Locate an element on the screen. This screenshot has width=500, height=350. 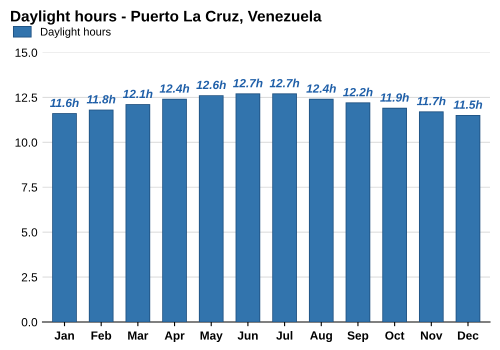
x-tick-label: Aug is located at coordinates (321, 336).